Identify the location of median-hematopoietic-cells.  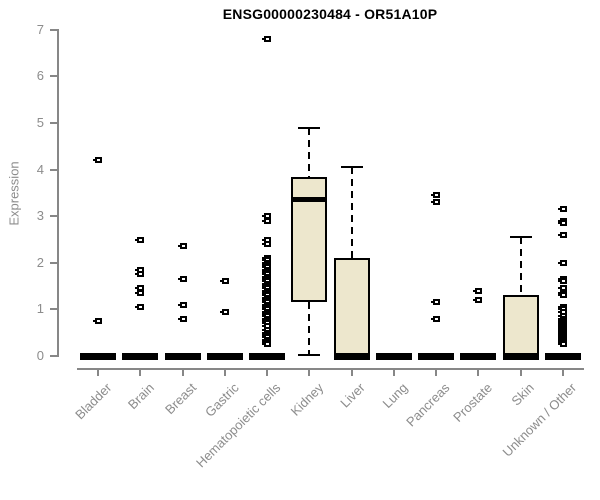
(267, 356).